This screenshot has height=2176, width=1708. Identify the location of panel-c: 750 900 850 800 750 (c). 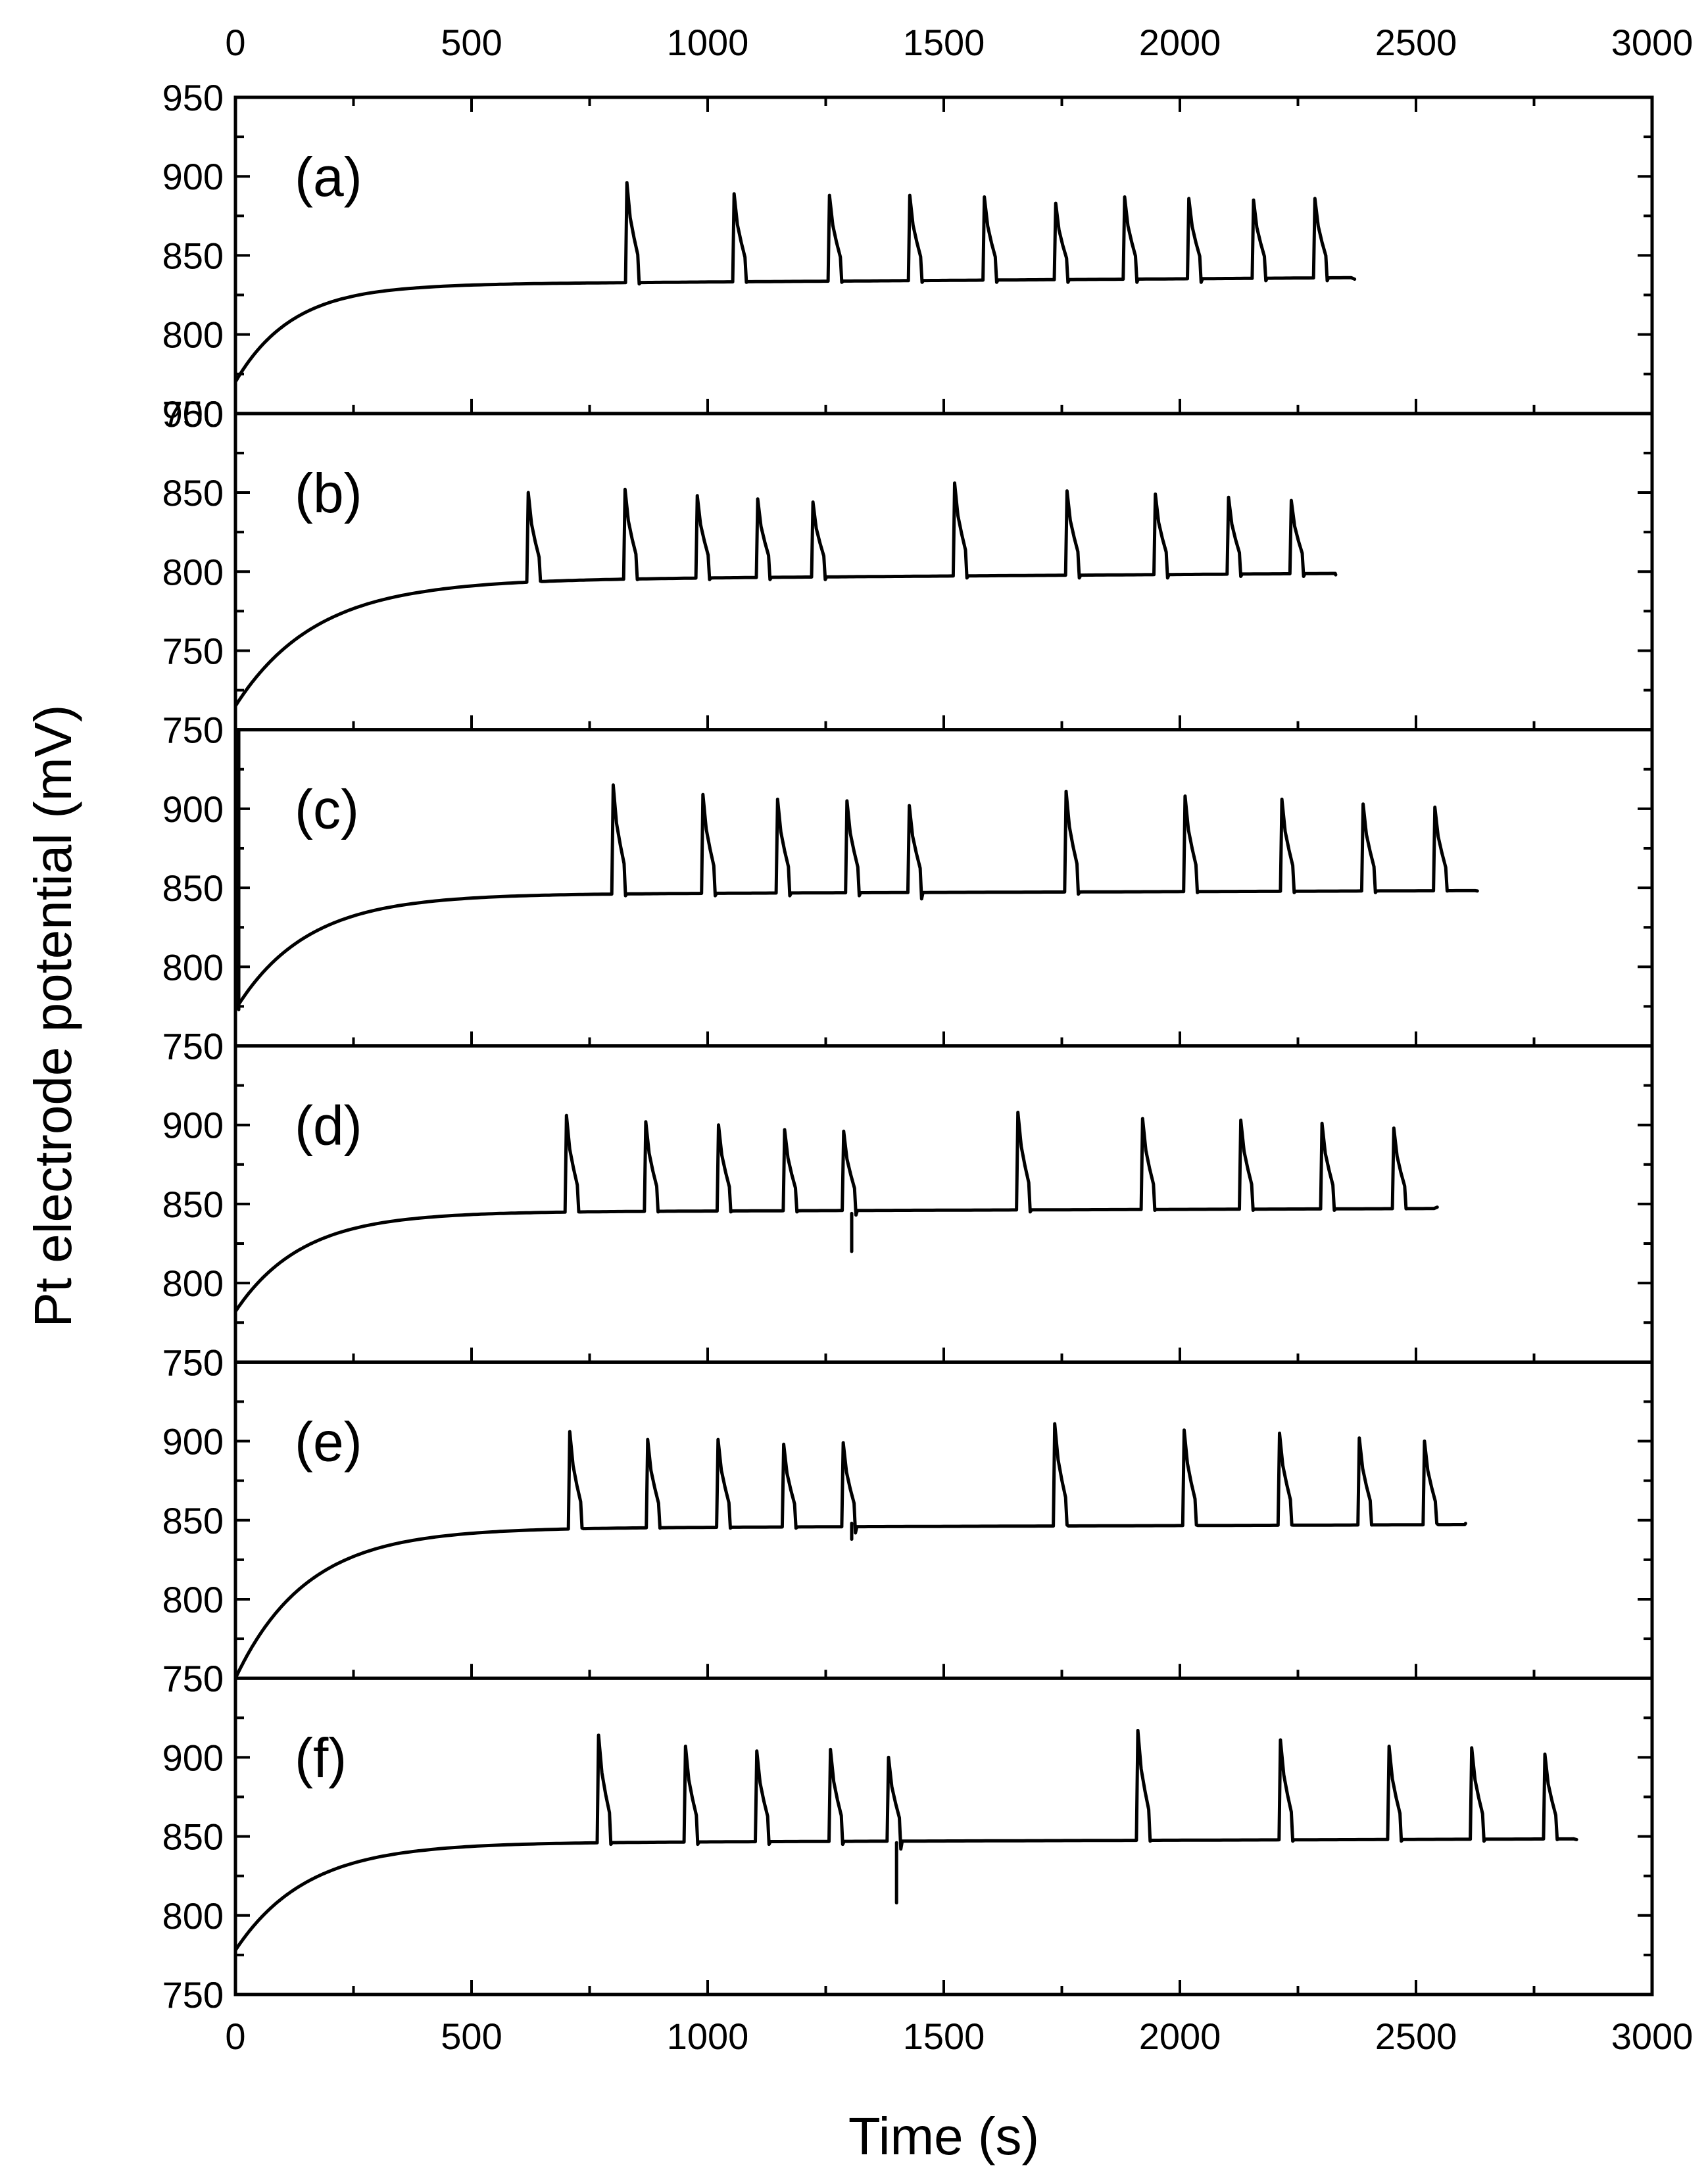
(907, 889).